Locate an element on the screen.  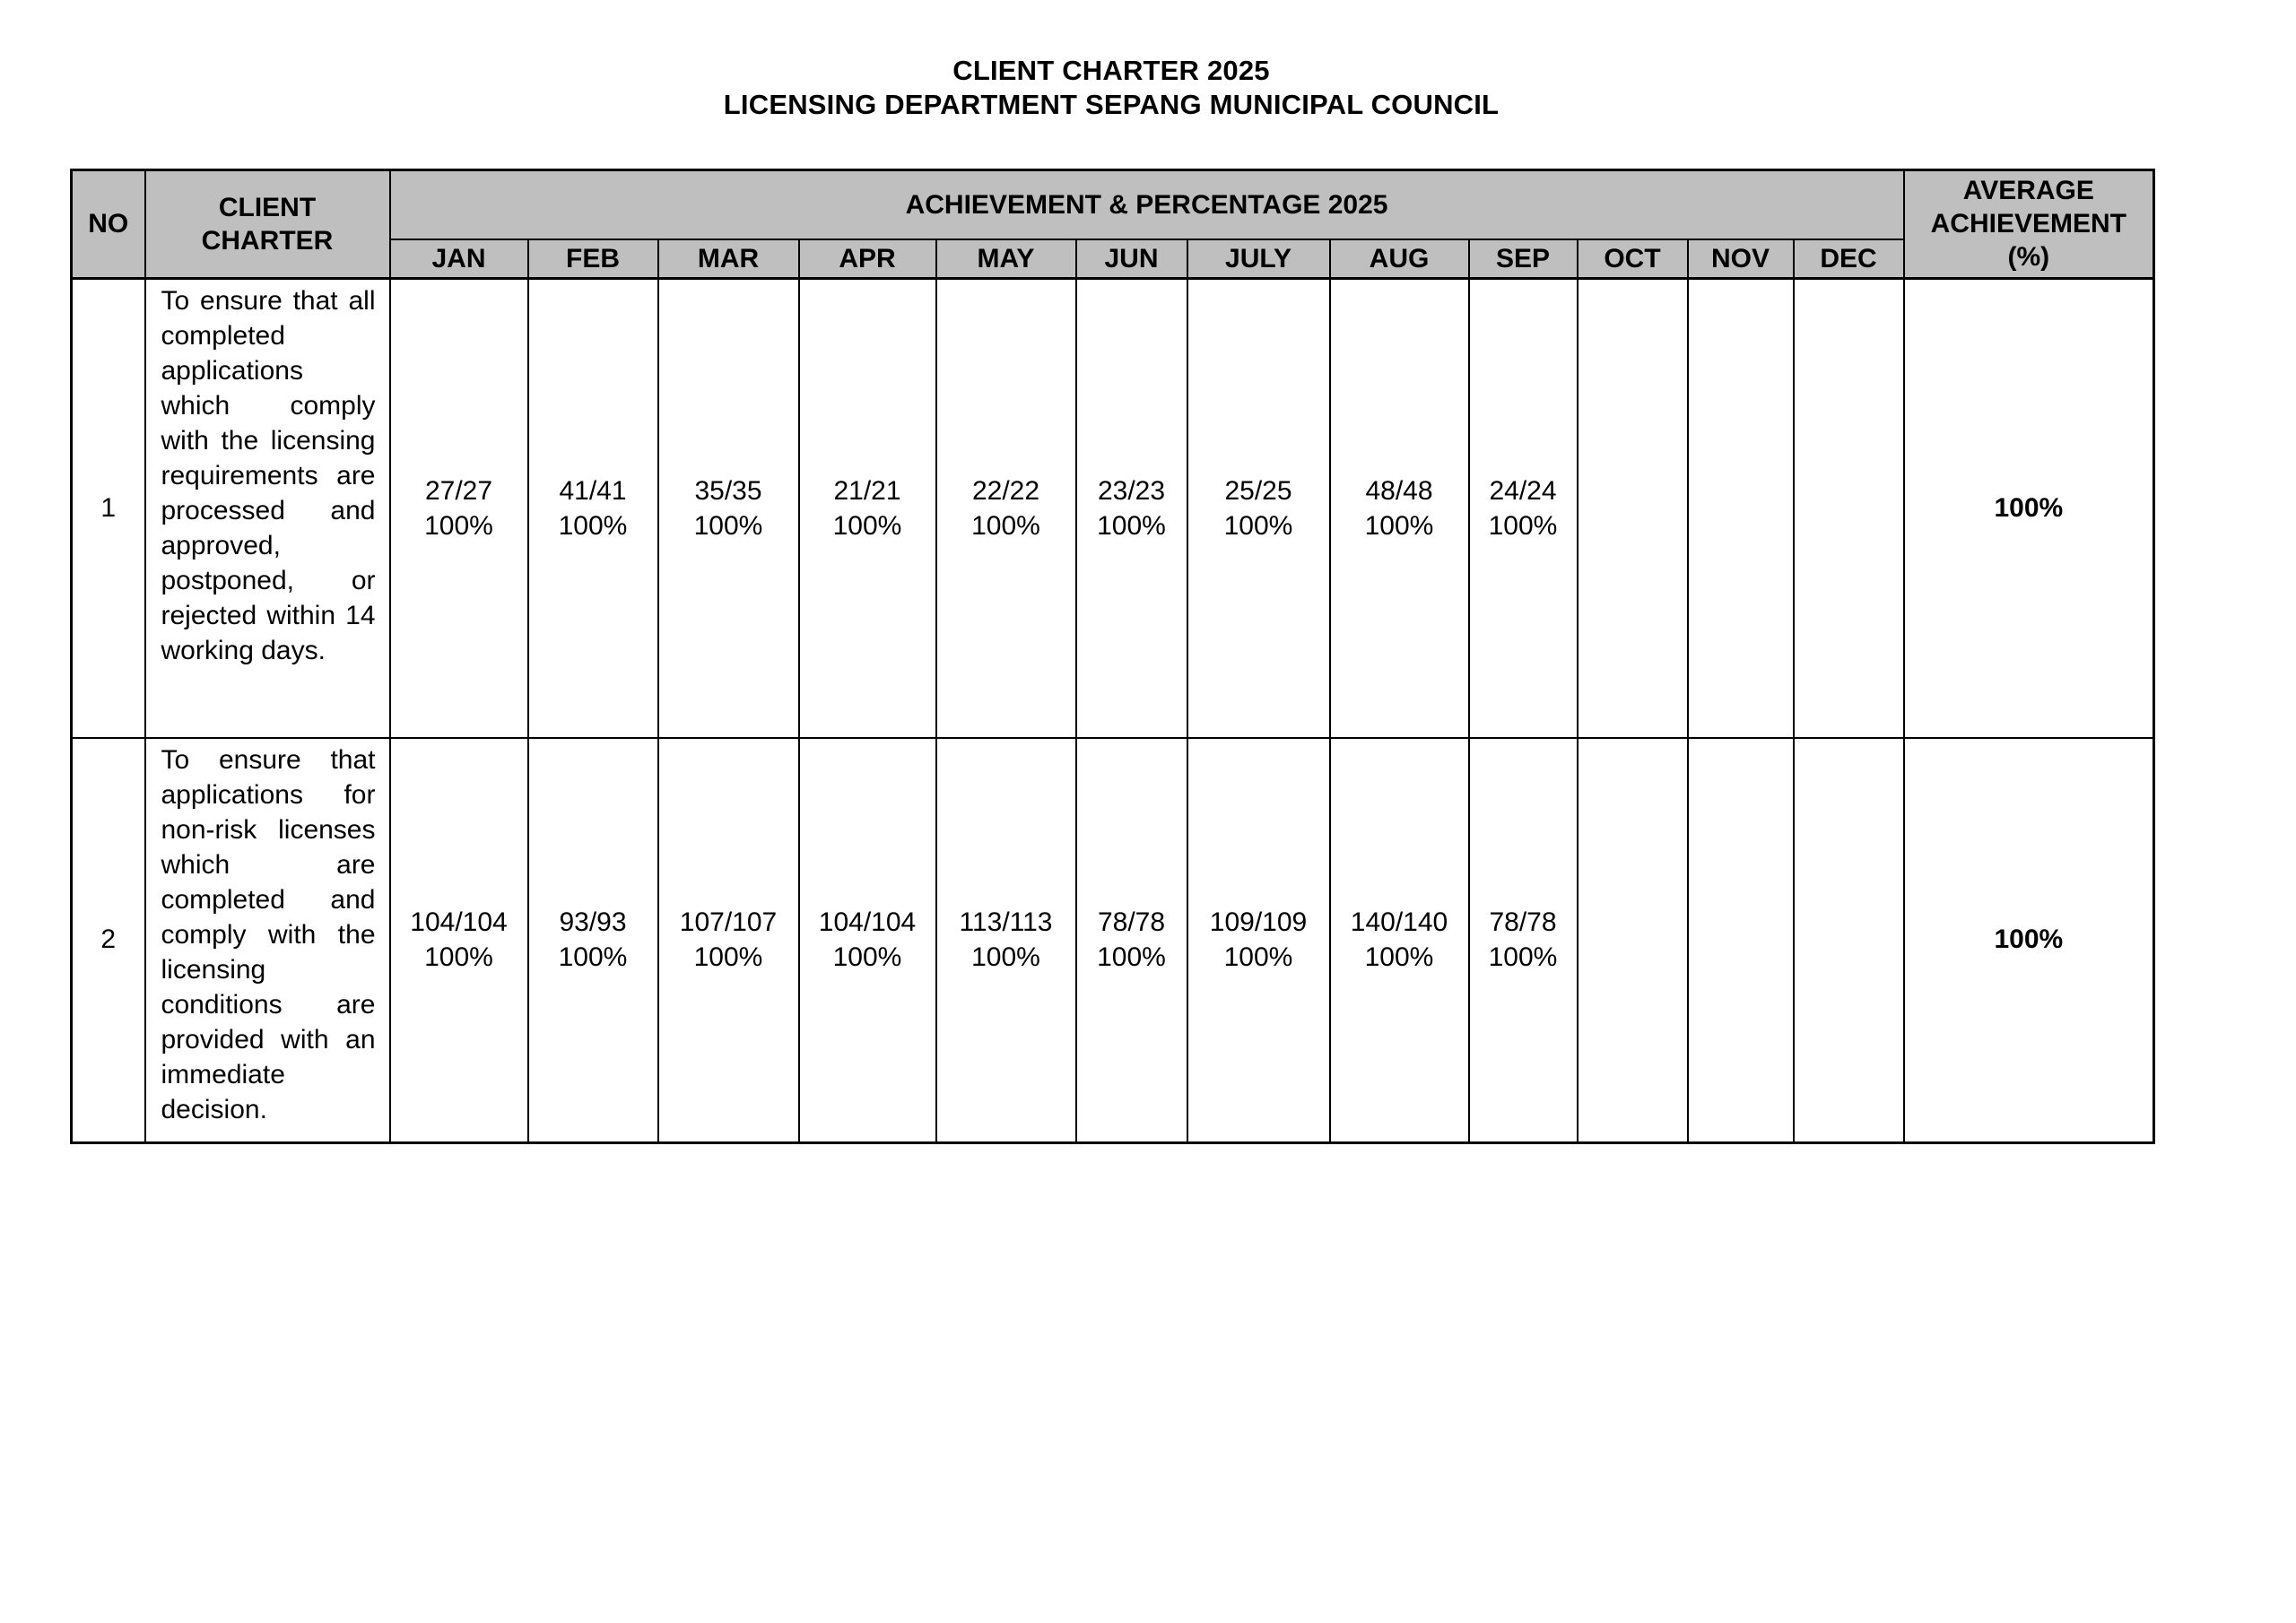
col-header-month-jun: JUN is located at coordinates (1131, 259).